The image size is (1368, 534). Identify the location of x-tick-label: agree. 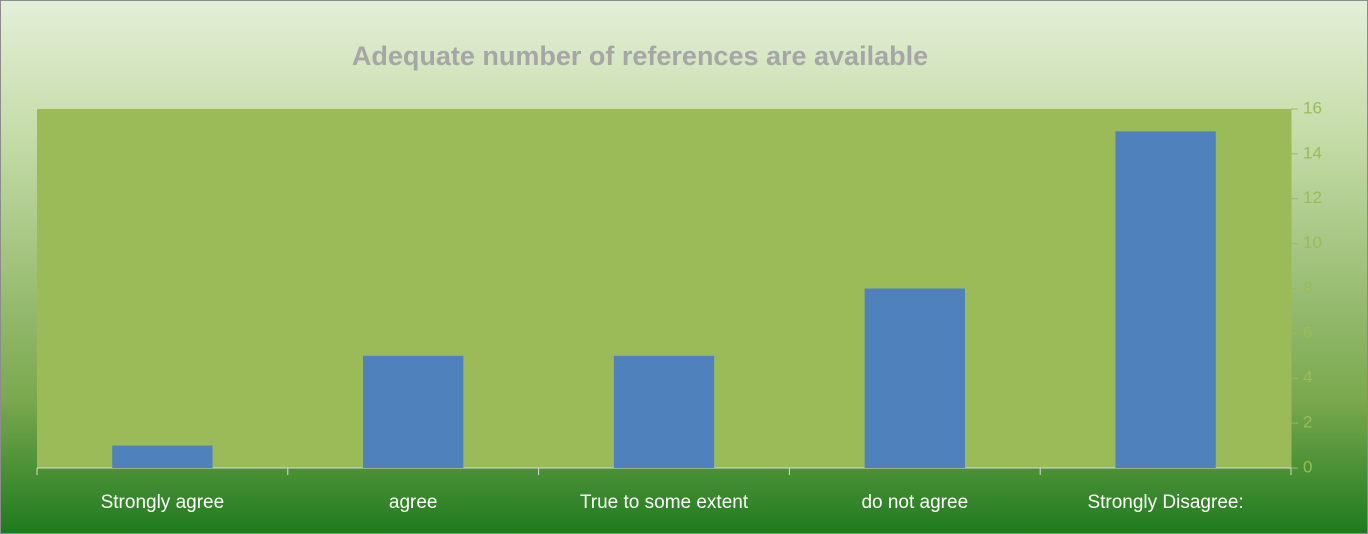
(413, 502).